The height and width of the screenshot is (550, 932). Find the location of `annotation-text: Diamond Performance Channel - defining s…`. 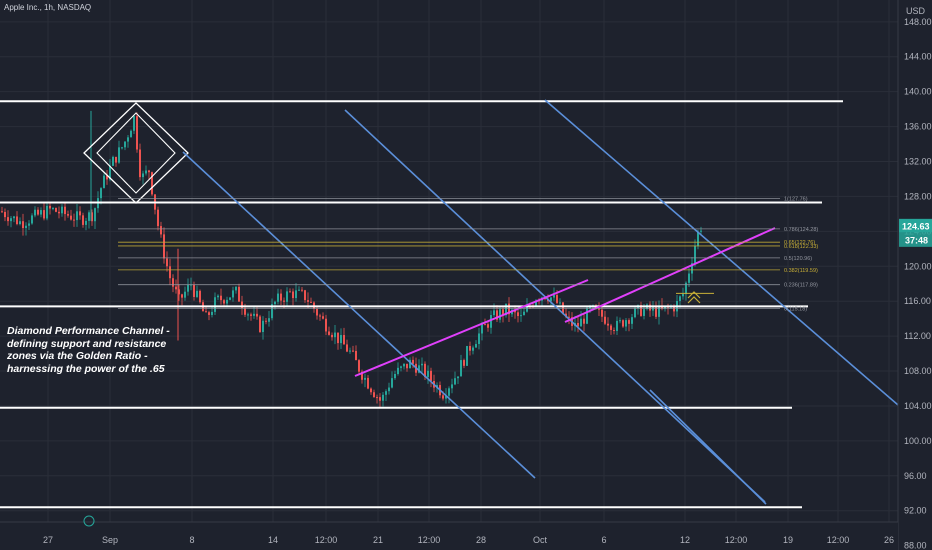

annotation-text: Diamond Performance Channel - defining s… is located at coordinates (88, 350).